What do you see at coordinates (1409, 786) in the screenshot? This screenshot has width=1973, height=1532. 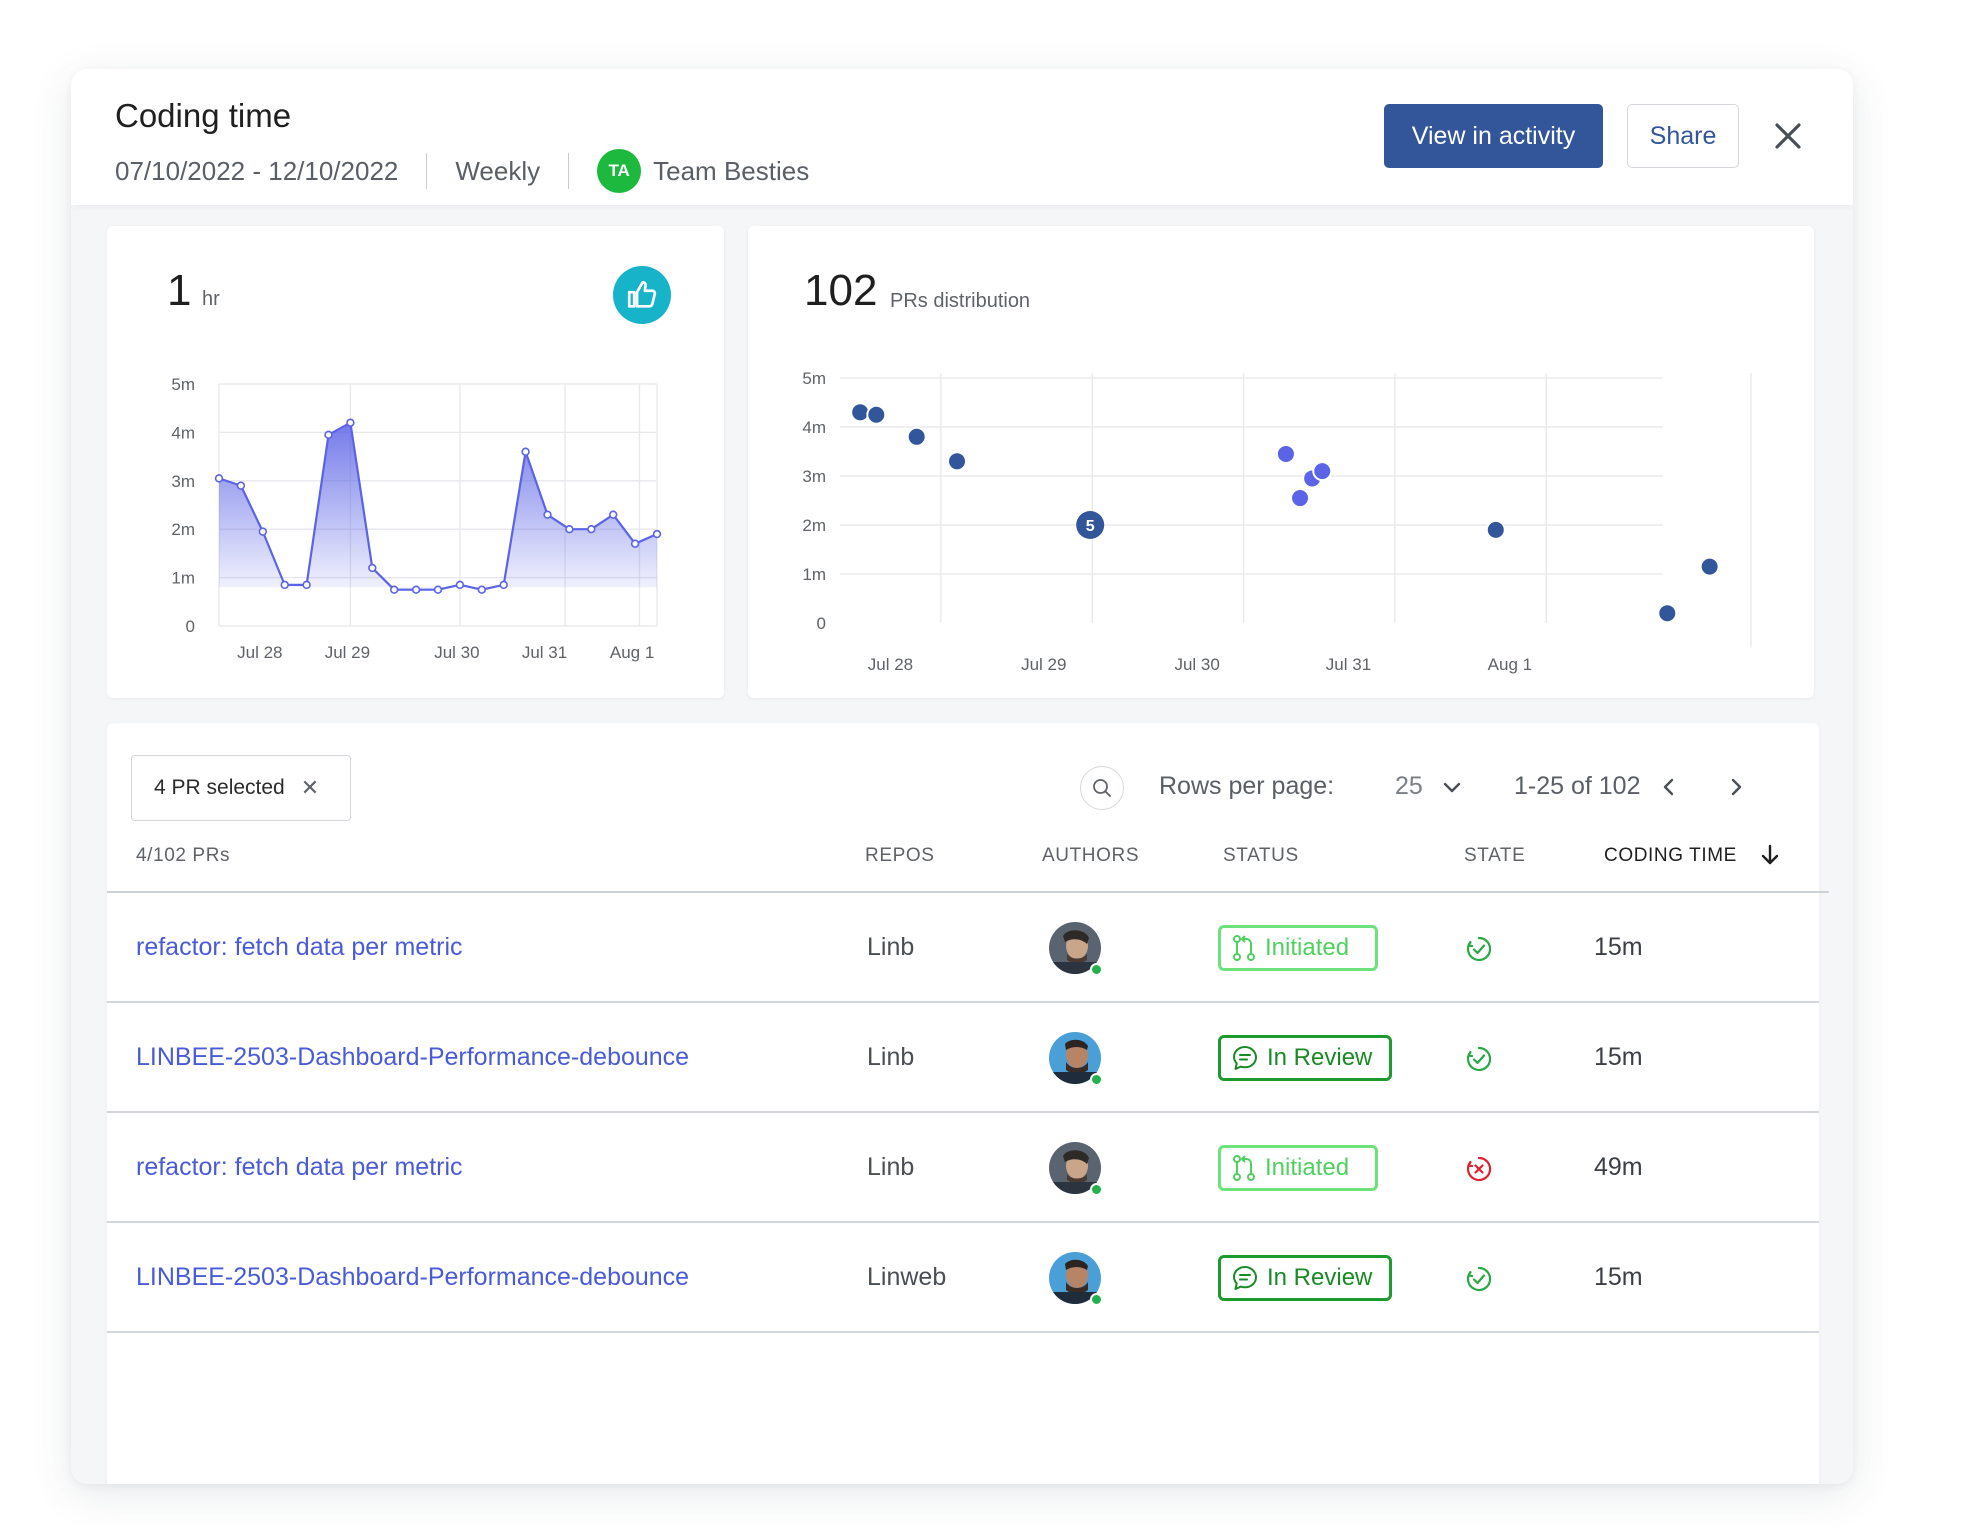 I see `rows-per-page-select: 25` at bounding box center [1409, 786].